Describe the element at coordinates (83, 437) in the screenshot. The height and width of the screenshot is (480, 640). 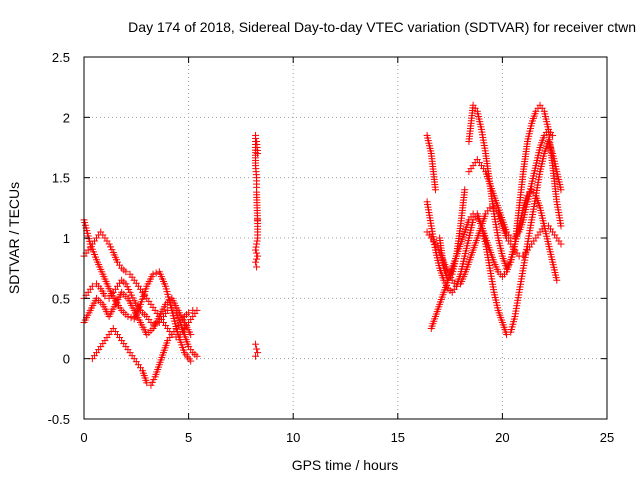
I see `x-tick-label: 0` at that location.